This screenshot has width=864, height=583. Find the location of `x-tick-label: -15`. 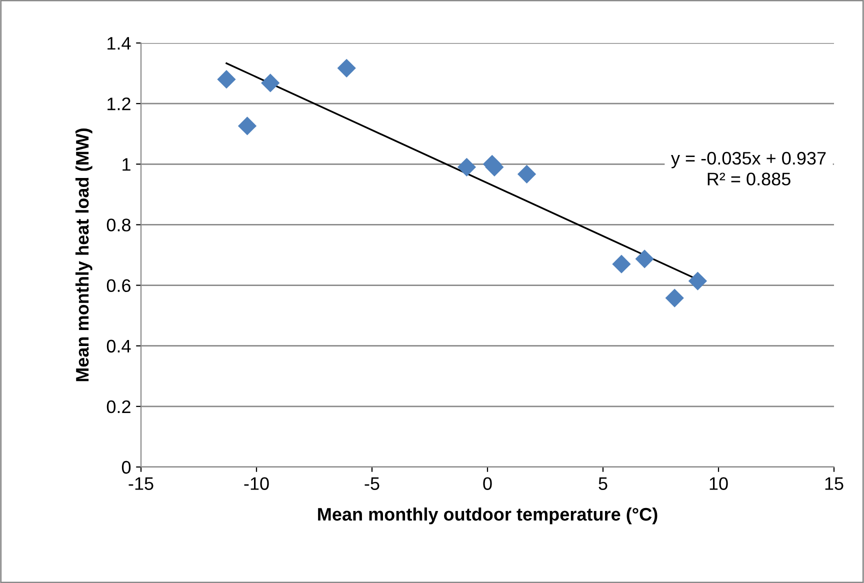

x-tick-label: -15 is located at coordinates (141, 483).